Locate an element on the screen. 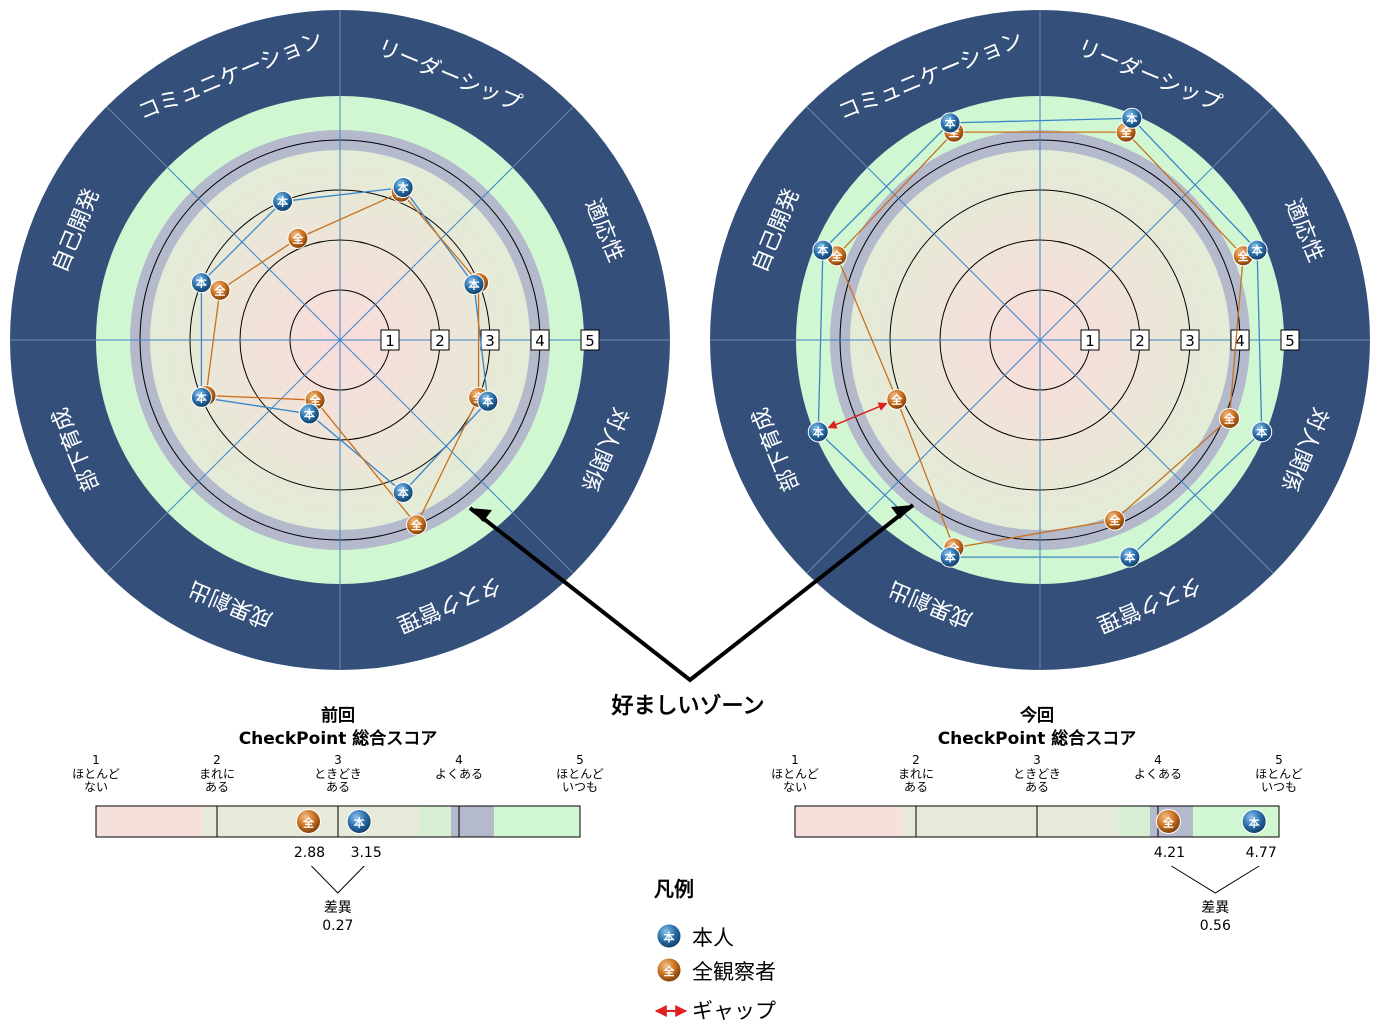  legend-obs-ball-ball is located at coordinates (669, 970).